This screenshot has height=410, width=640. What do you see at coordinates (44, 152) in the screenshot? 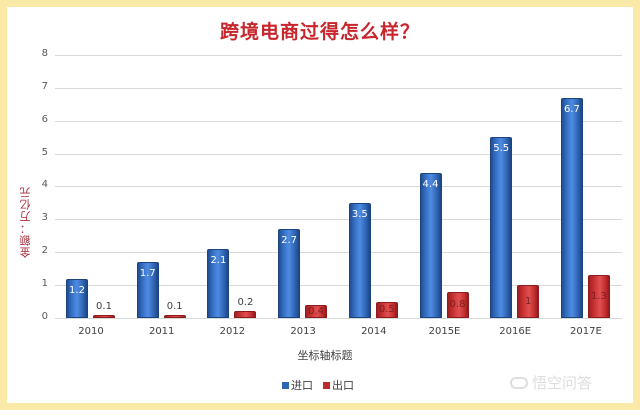
I see `y-tick-label: 5` at bounding box center [44, 152].